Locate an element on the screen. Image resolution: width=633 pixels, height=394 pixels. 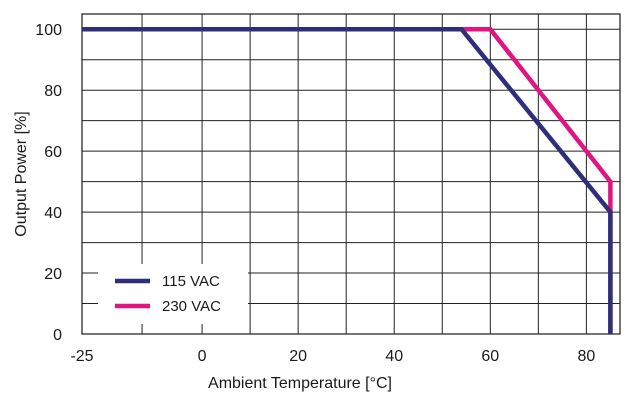
y-tick-label: 60 is located at coordinates (53, 152).